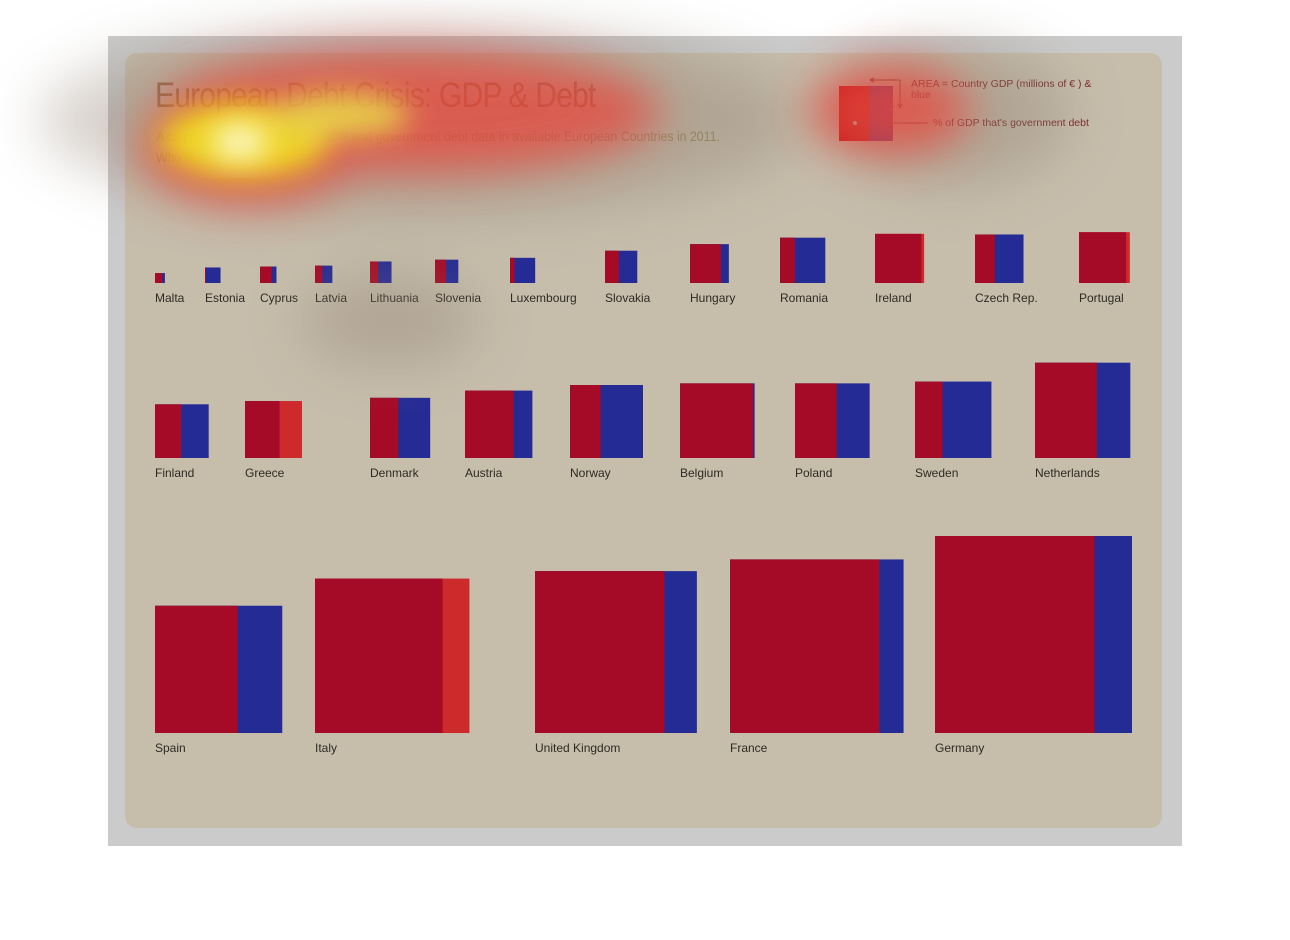 This screenshot has height=940, width=1290. What do you see at coordinates (543, 298) in the screenshot?
I see `country-label-luxembourg: Luxembourg` at bounding box center [543, 298].